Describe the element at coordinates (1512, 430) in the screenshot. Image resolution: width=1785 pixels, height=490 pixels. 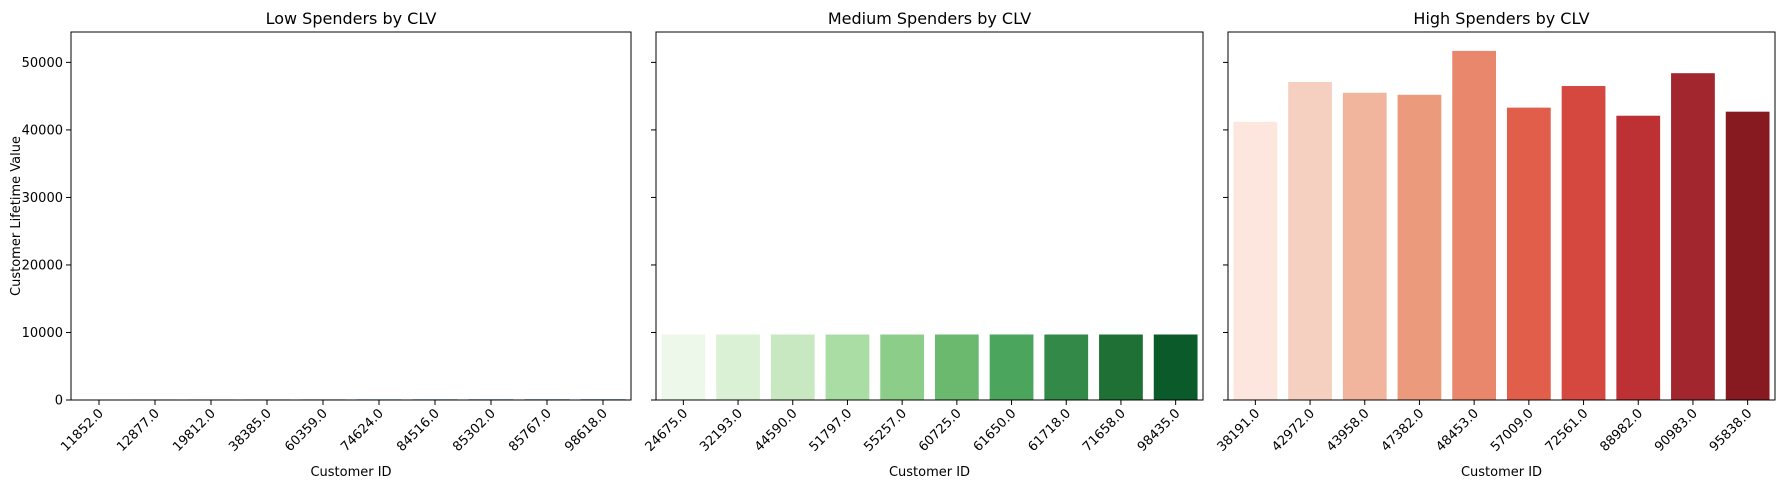
I see `x-tick-label: 57009.0` at that location.